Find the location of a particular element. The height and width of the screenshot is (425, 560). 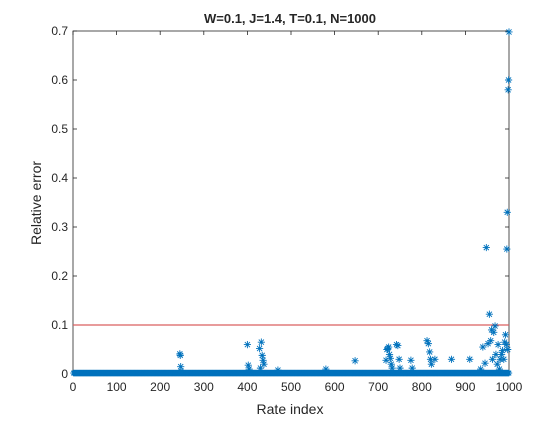

y-tick-label: 0.1 is located at coordinates (59, 325).